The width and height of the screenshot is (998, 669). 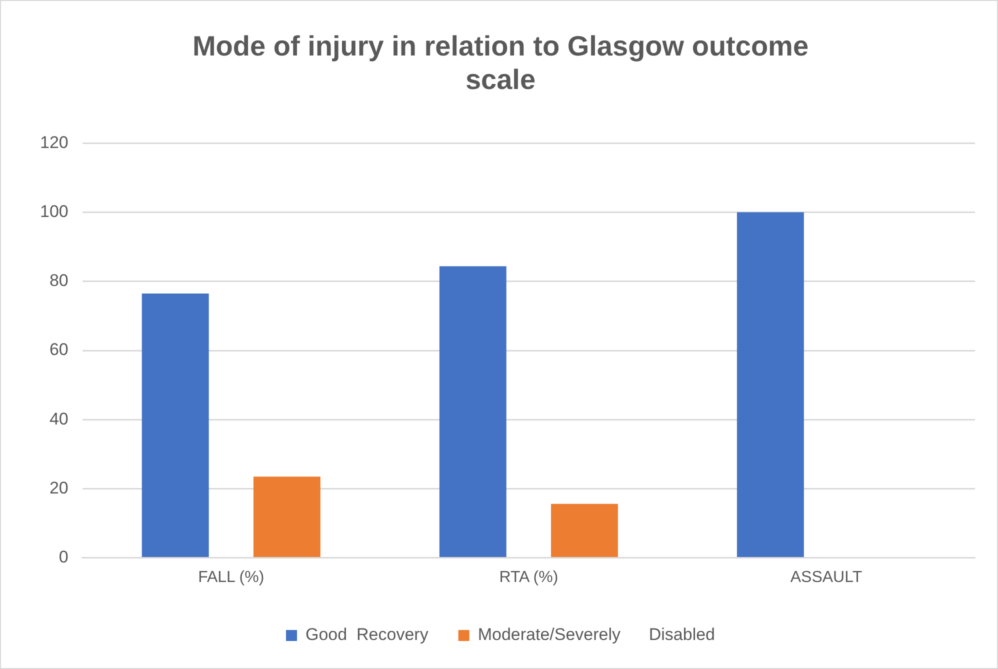 What do you see at coordinates (826, 577) in the screenshot?
I see `x-tick-label: ASSAULT` at bounding box center [826, 577].